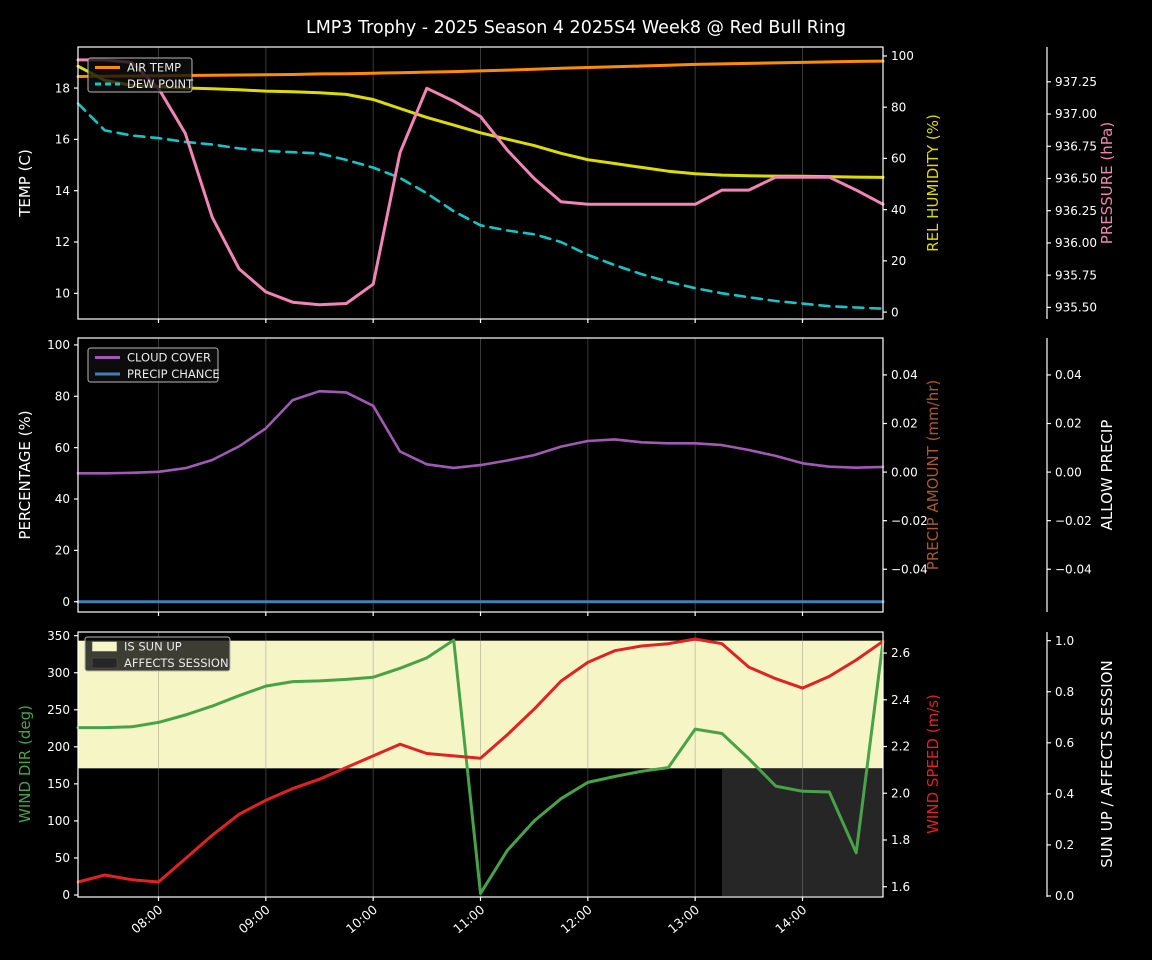  I want to click on cloud-cover-legend-label: CLOUD COVER, so click(169, 358).